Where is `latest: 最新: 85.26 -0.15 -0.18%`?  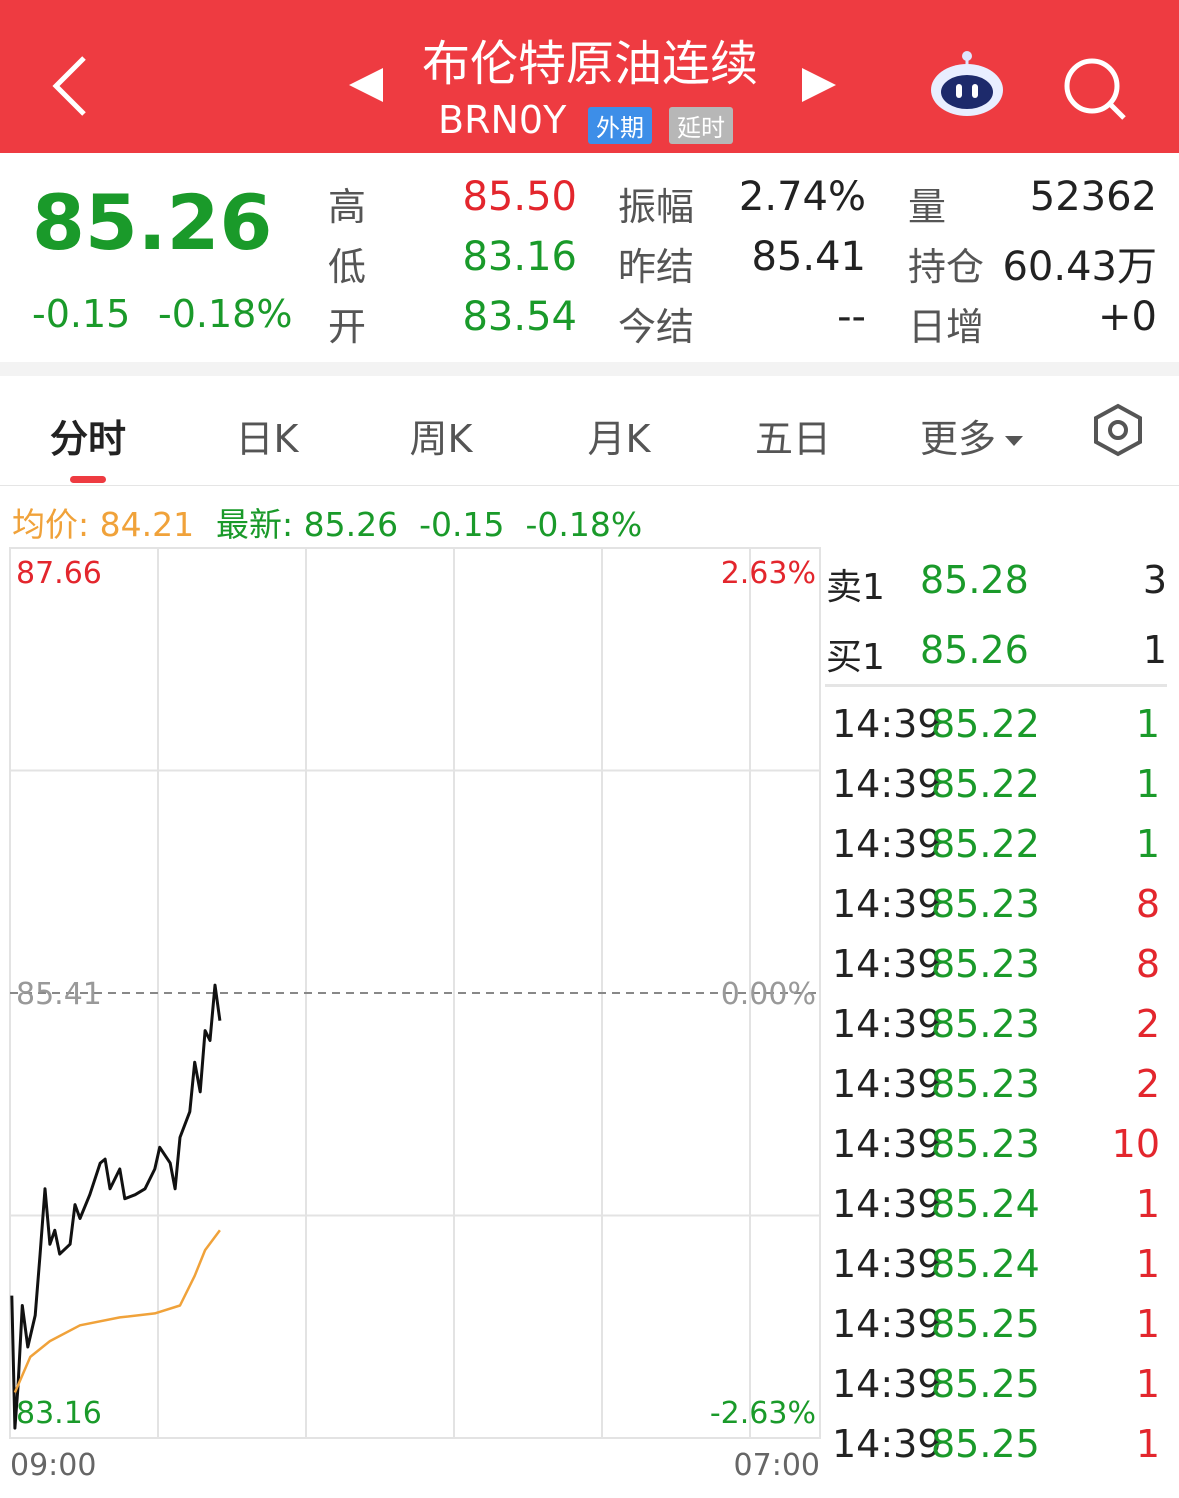
latest: 最新: 85.26 -0.15 -0.18% is located at coordinates (429, 522).